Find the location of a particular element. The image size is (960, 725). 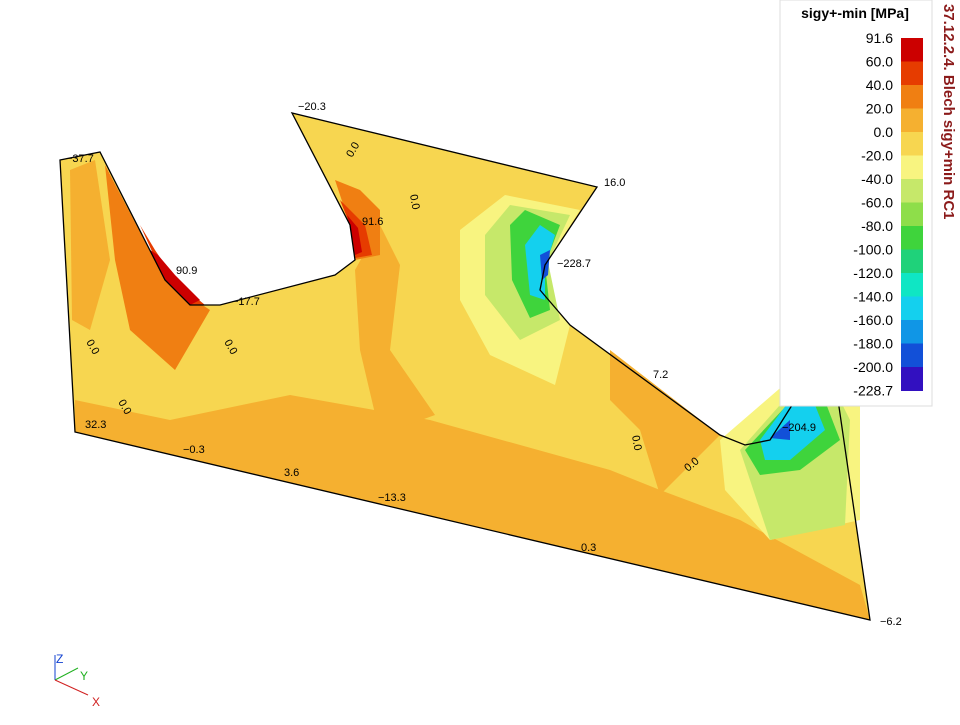

legend-title: sigy+-min [MPa] is located at coordinates (855, 13).